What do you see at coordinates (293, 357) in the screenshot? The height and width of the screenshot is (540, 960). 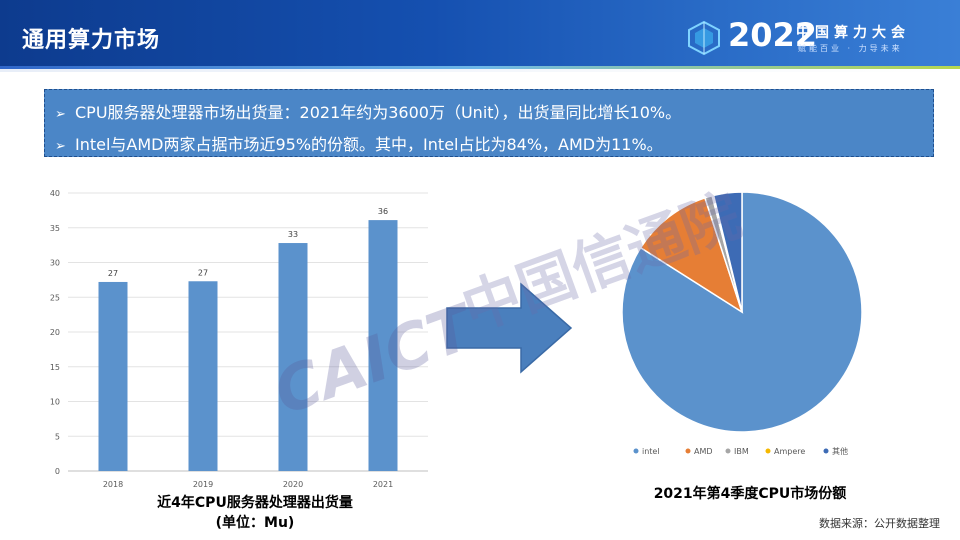 I see `bar-2020` at bounding box center [293, 357].